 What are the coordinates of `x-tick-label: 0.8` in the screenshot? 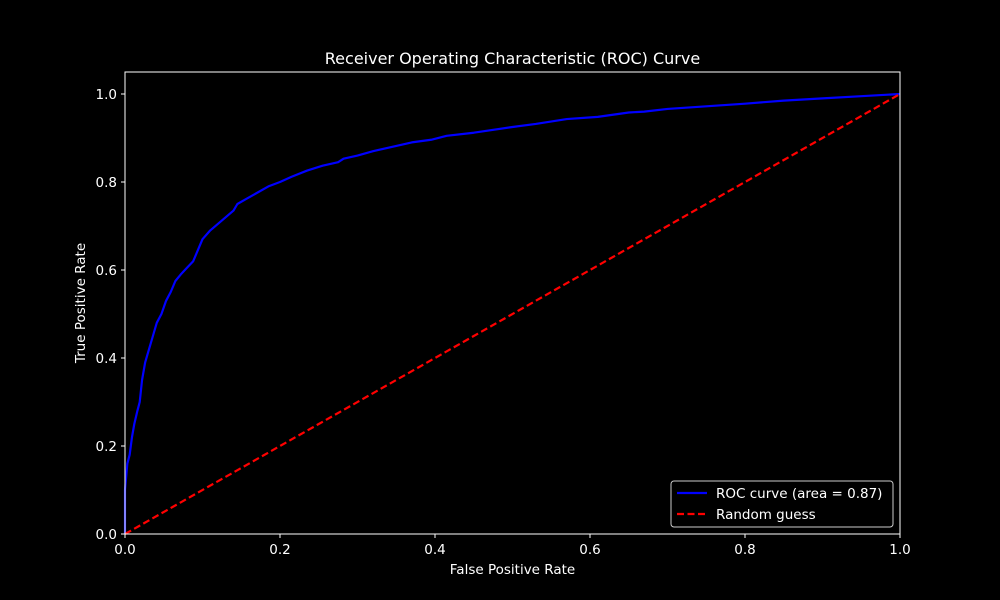 It's located at (744, 550).